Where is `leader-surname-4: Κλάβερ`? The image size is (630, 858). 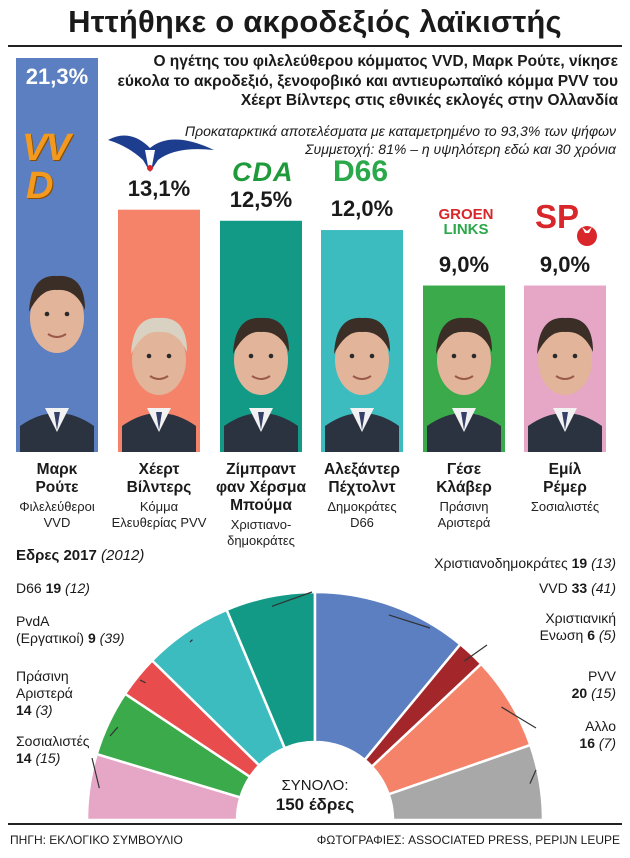
leader-surname-4: Κλάβερ is located at coordinates (464, 487).